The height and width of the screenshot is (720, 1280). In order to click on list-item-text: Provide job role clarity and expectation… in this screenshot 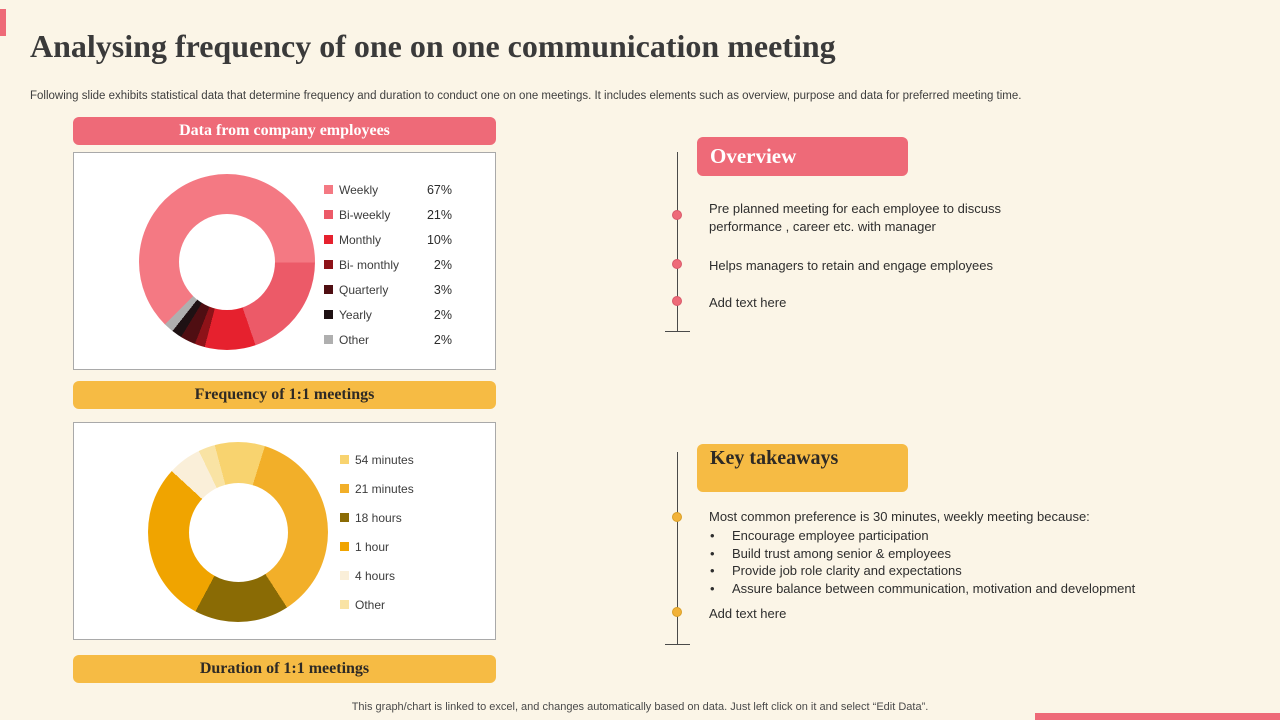, I will do `click(847, 570)`.